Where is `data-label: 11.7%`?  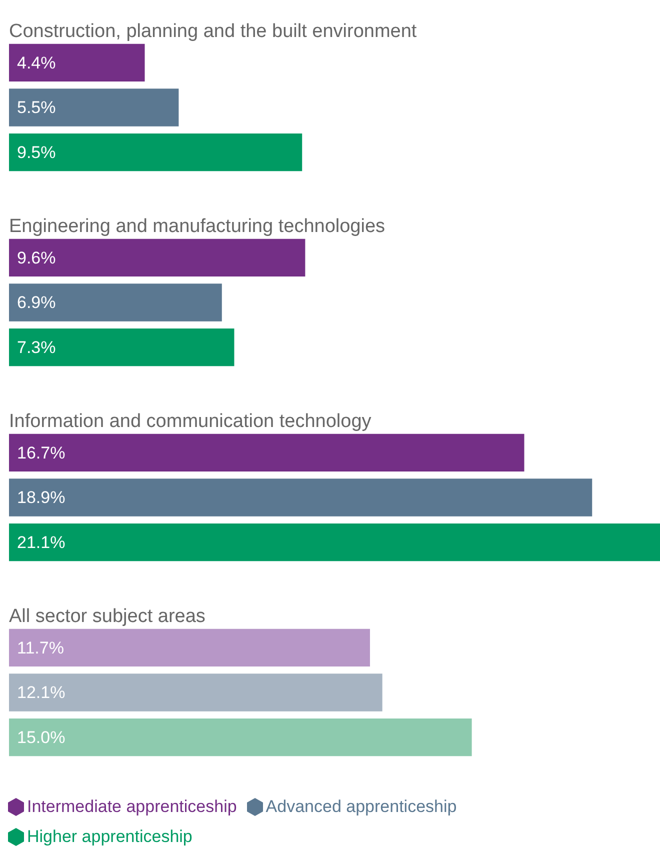 data-label: 11.7% is located at coordinates (40, 648).